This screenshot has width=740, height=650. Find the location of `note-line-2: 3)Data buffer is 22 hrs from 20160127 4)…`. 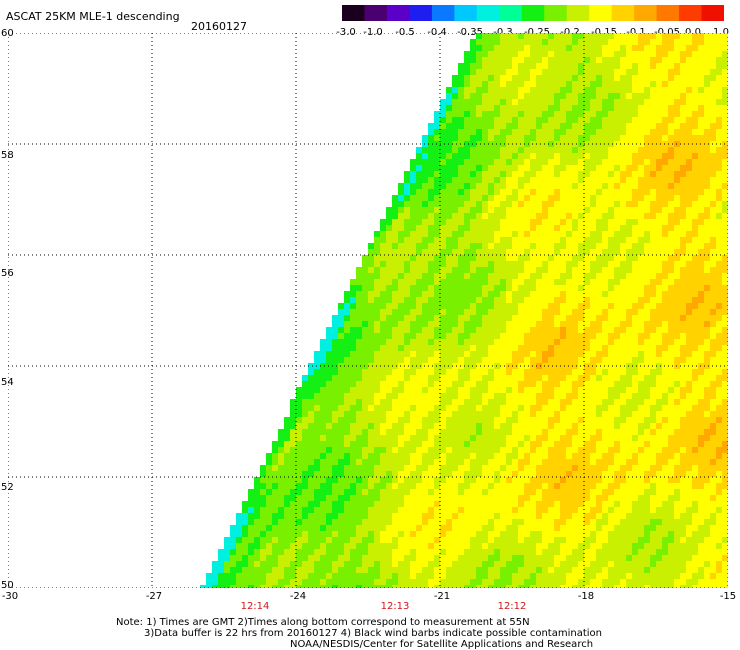

note-line-2: 3)Data buffer is 22 hrs from 20160127 4)… is located at coordinates (373, 633).